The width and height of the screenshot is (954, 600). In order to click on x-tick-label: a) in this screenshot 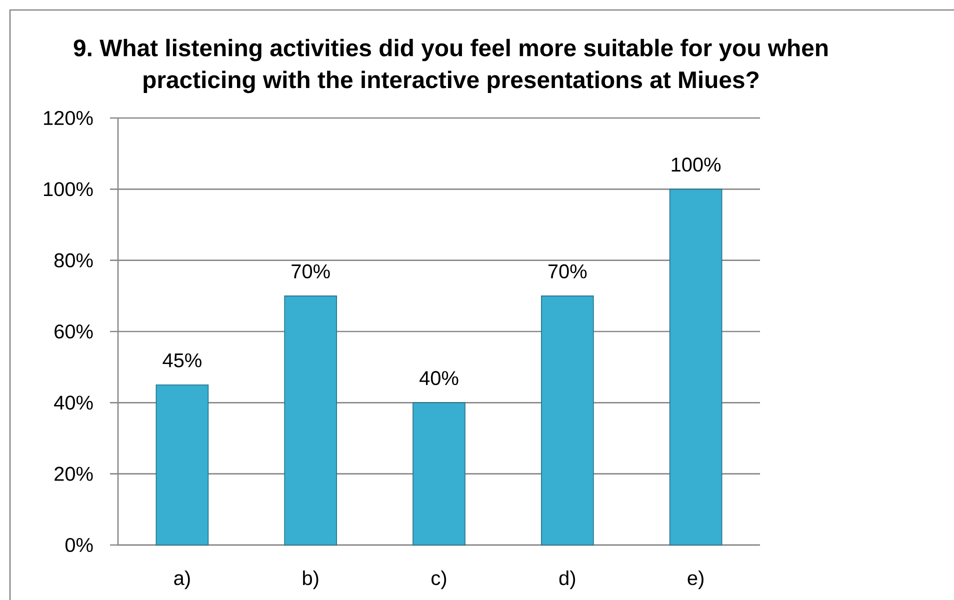, I will do `click(182, 580)`.